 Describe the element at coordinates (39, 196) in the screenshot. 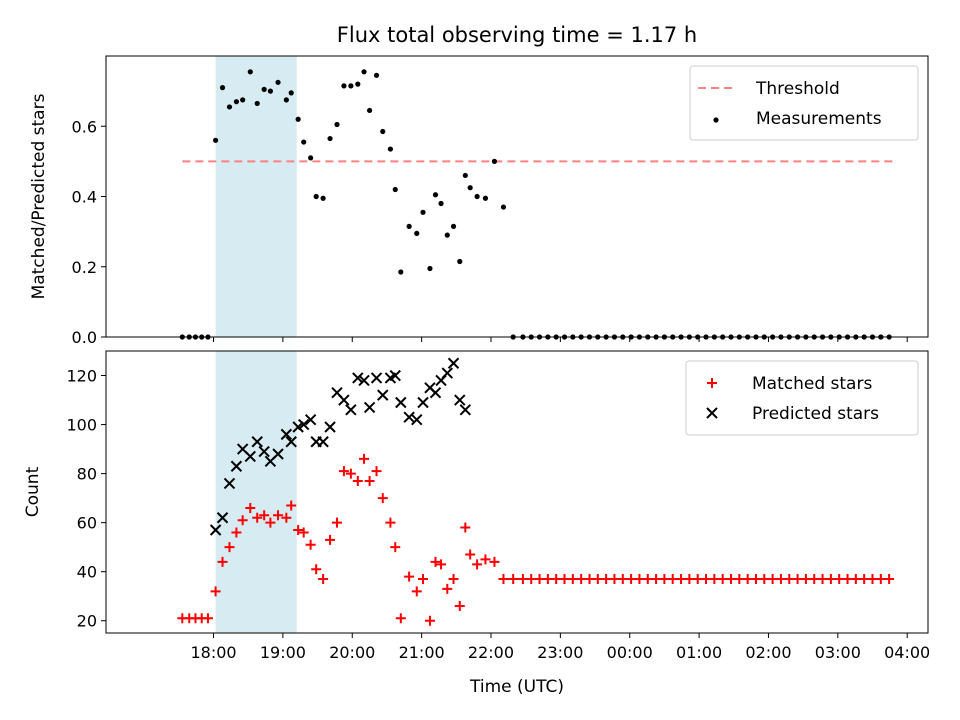

I see `top-y-axis-label: Matched/Predicted stars` at that location.